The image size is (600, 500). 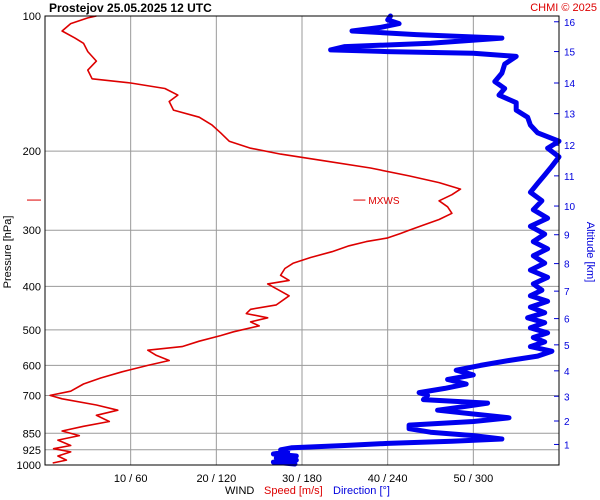 What do you see at coordinates (570, 115) in the screenshot?
I see `altitude-tick-label: 13` at bounding box center [570, 115].